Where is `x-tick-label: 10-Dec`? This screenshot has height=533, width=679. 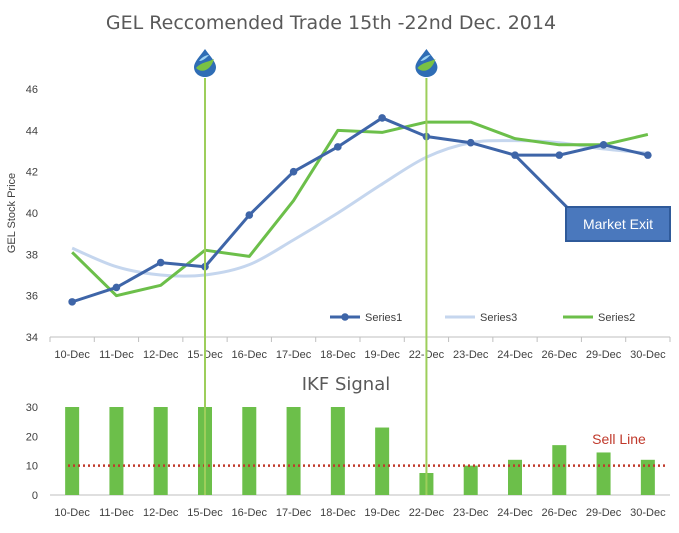
x-tick-label: 10-Dec is located at coordinates (72, 355).